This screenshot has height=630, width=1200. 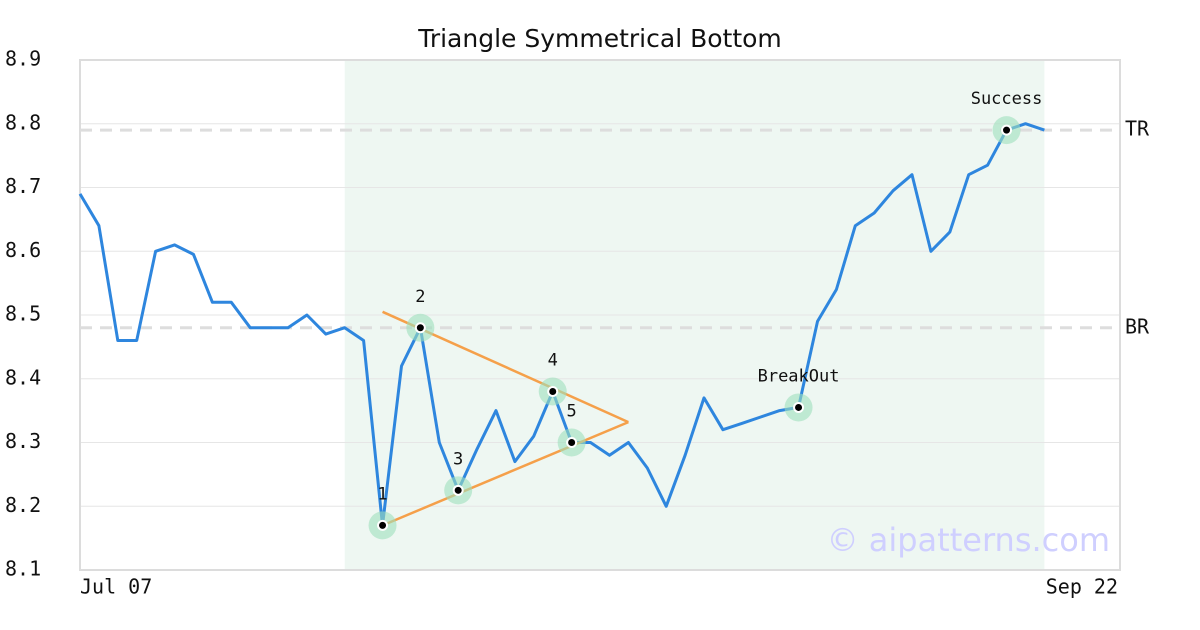 I want to click on y-tick-label: 8.5, so click(x=23, y=314).